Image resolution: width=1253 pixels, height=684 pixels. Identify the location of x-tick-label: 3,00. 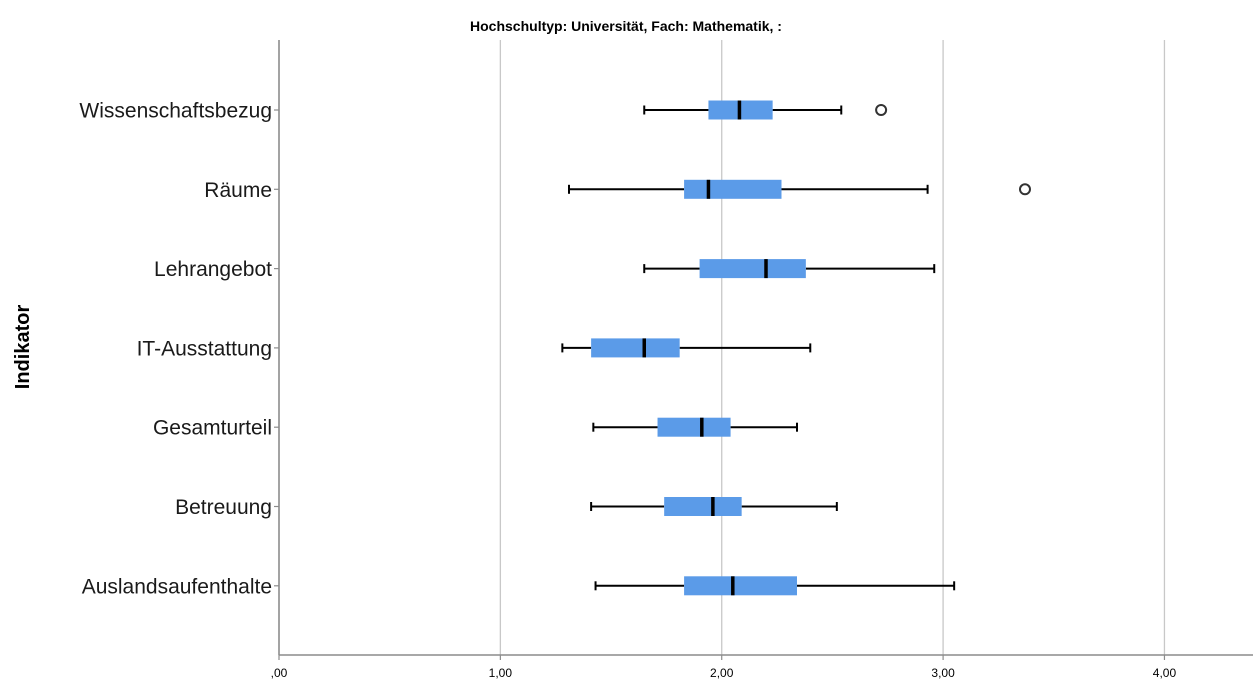
(943, 673).